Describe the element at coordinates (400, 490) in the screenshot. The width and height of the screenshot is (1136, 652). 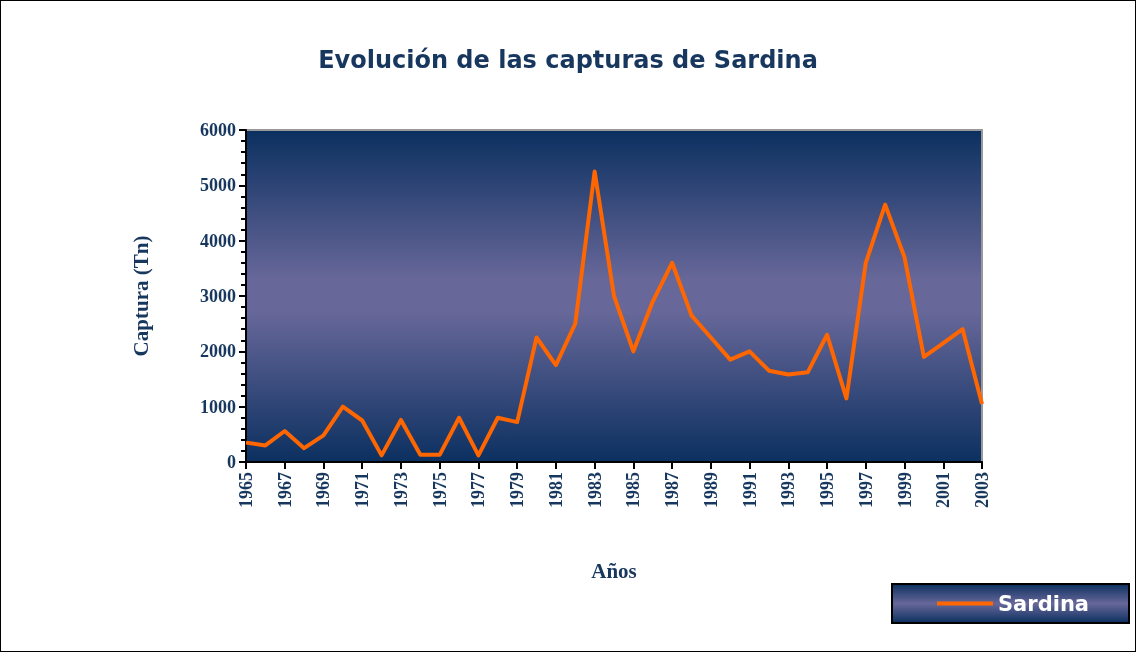
I see `x-tick-label: 1973` at that location.